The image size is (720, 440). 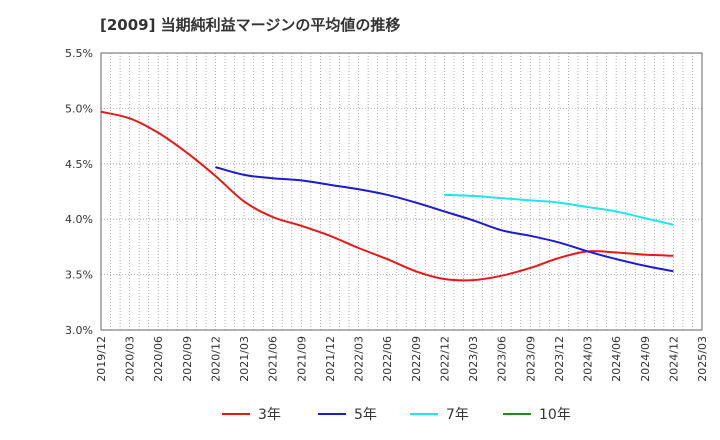 I want to click on x-tick-label: 2019/12, so click(x=101, y=359).